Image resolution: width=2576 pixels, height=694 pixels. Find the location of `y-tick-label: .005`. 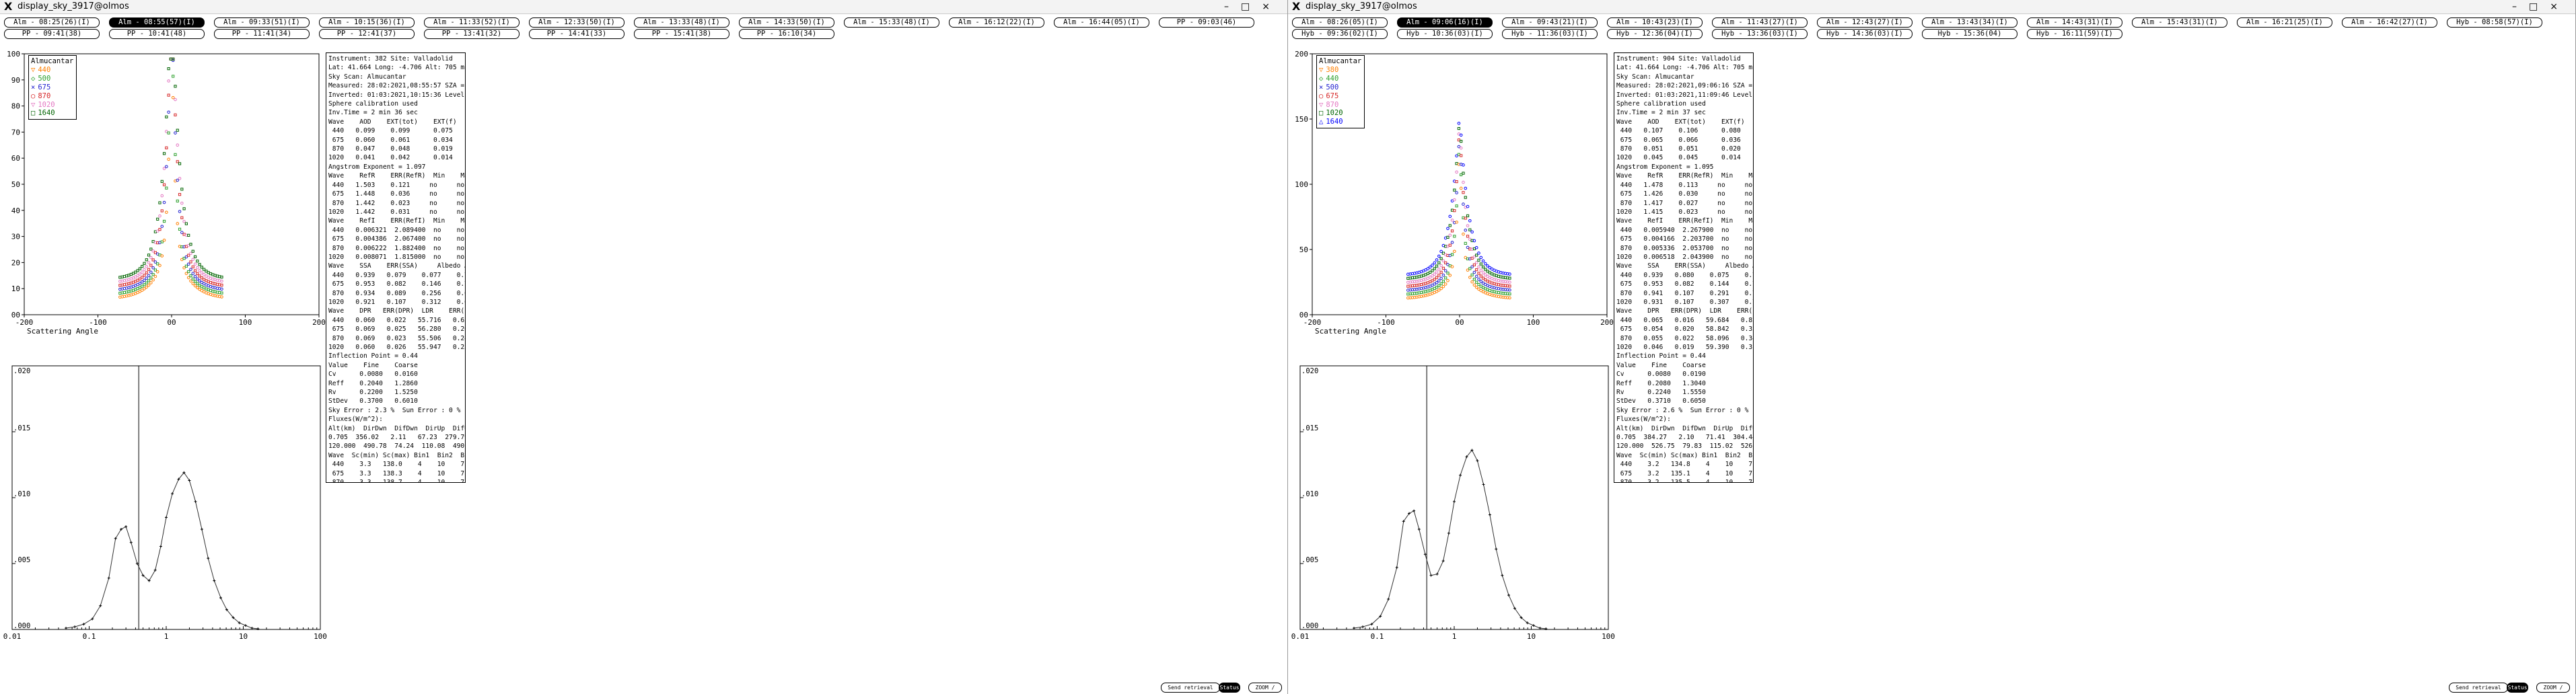

y-tick-label: .005 is located at coordinates (21, 560).